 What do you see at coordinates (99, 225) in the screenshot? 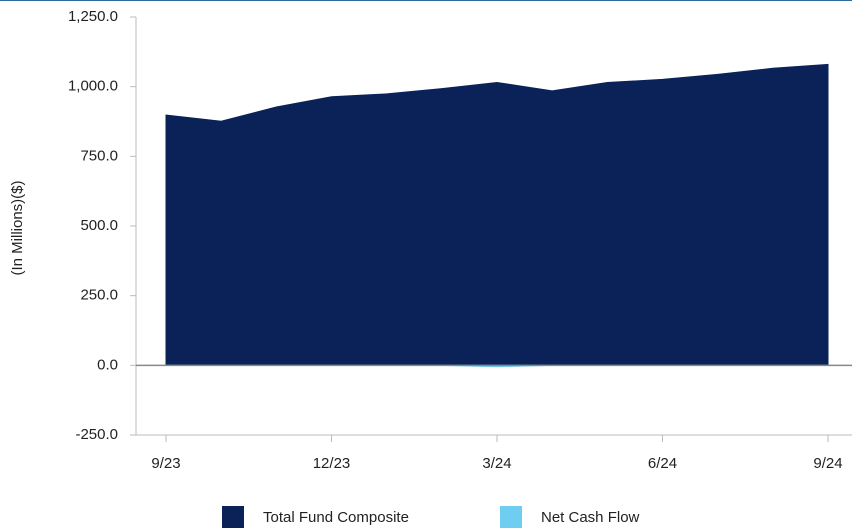
I see `y-tick-label: 500.0` at bounding box center [99, 225].